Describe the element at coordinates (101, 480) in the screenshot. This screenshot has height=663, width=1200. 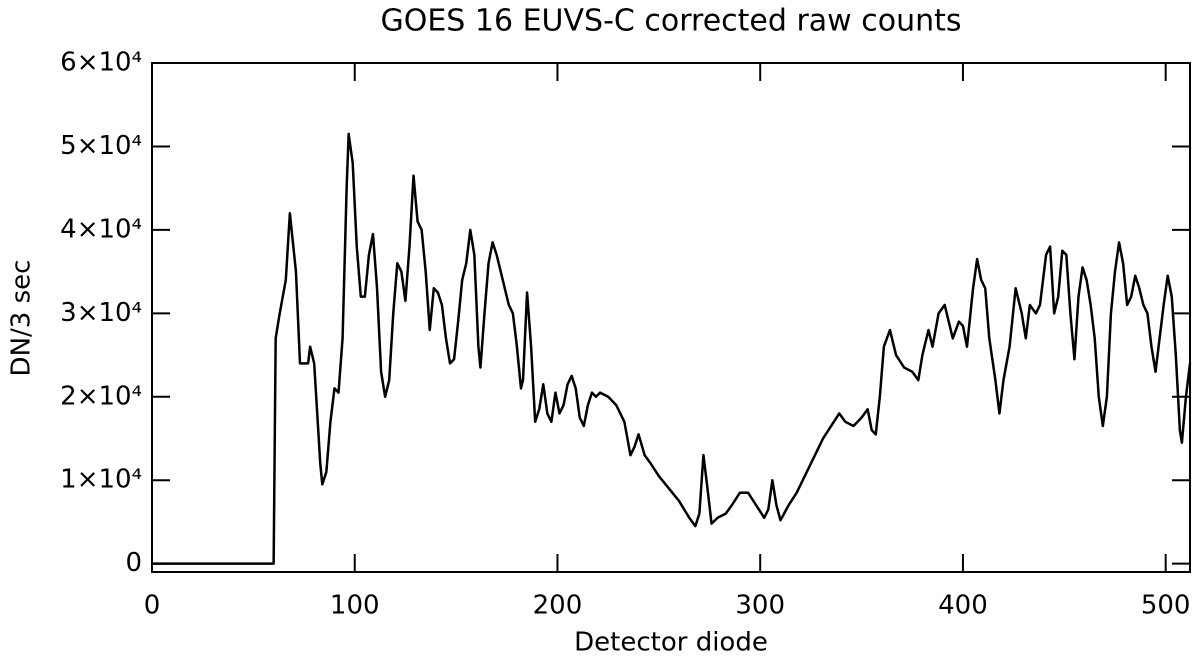
I see `y-tick-label: 1×10⁴` at that location.